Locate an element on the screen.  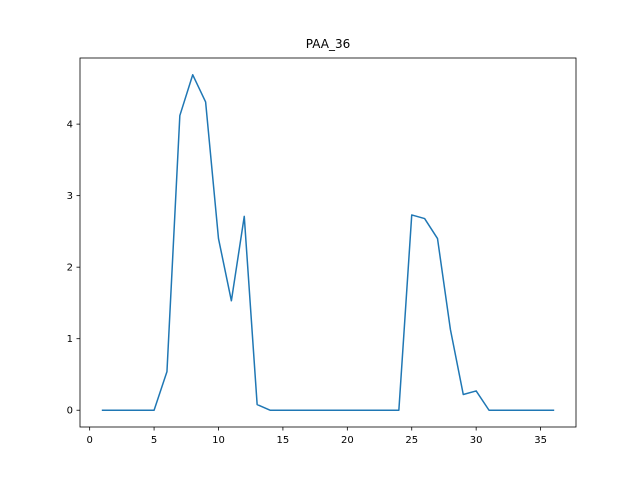
x-tick-label: 0 is located at coordinates (89, 440).